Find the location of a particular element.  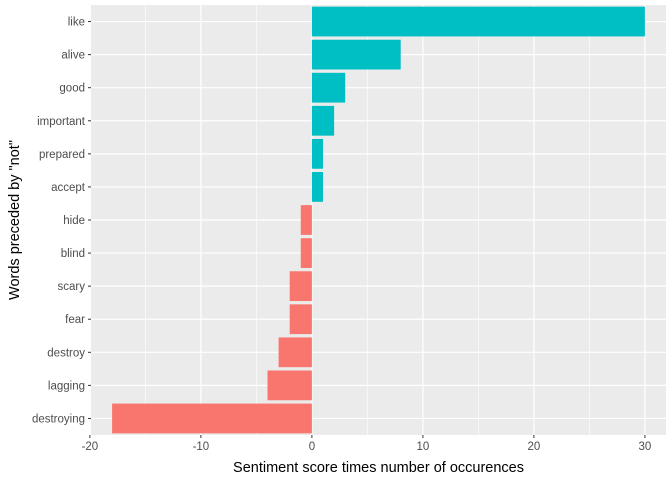

bar-important is located at coordinates (323, 120).